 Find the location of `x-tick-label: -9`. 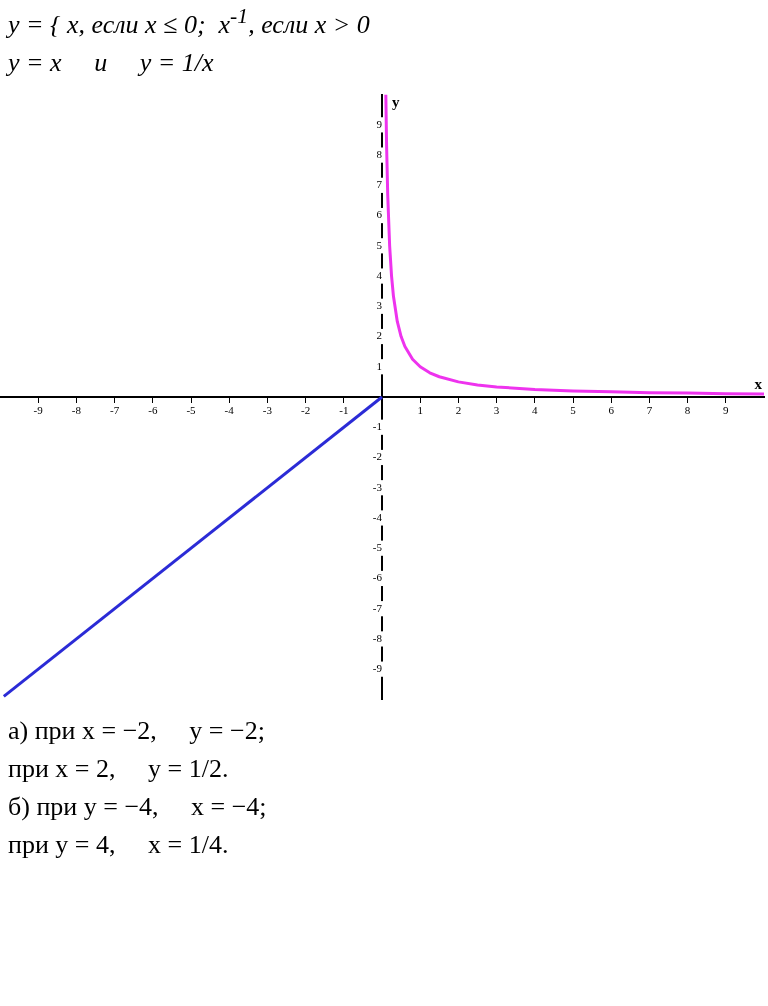

x-tick-label: -9 is located at coordinates (38, 410).